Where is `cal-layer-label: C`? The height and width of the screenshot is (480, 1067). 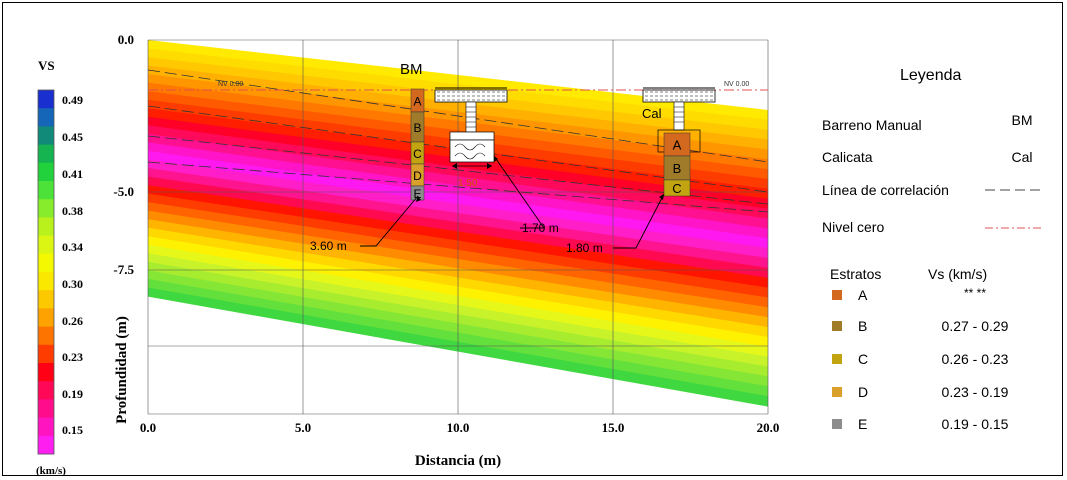 cal-layer-label: C is located at coordinates (676, 188).